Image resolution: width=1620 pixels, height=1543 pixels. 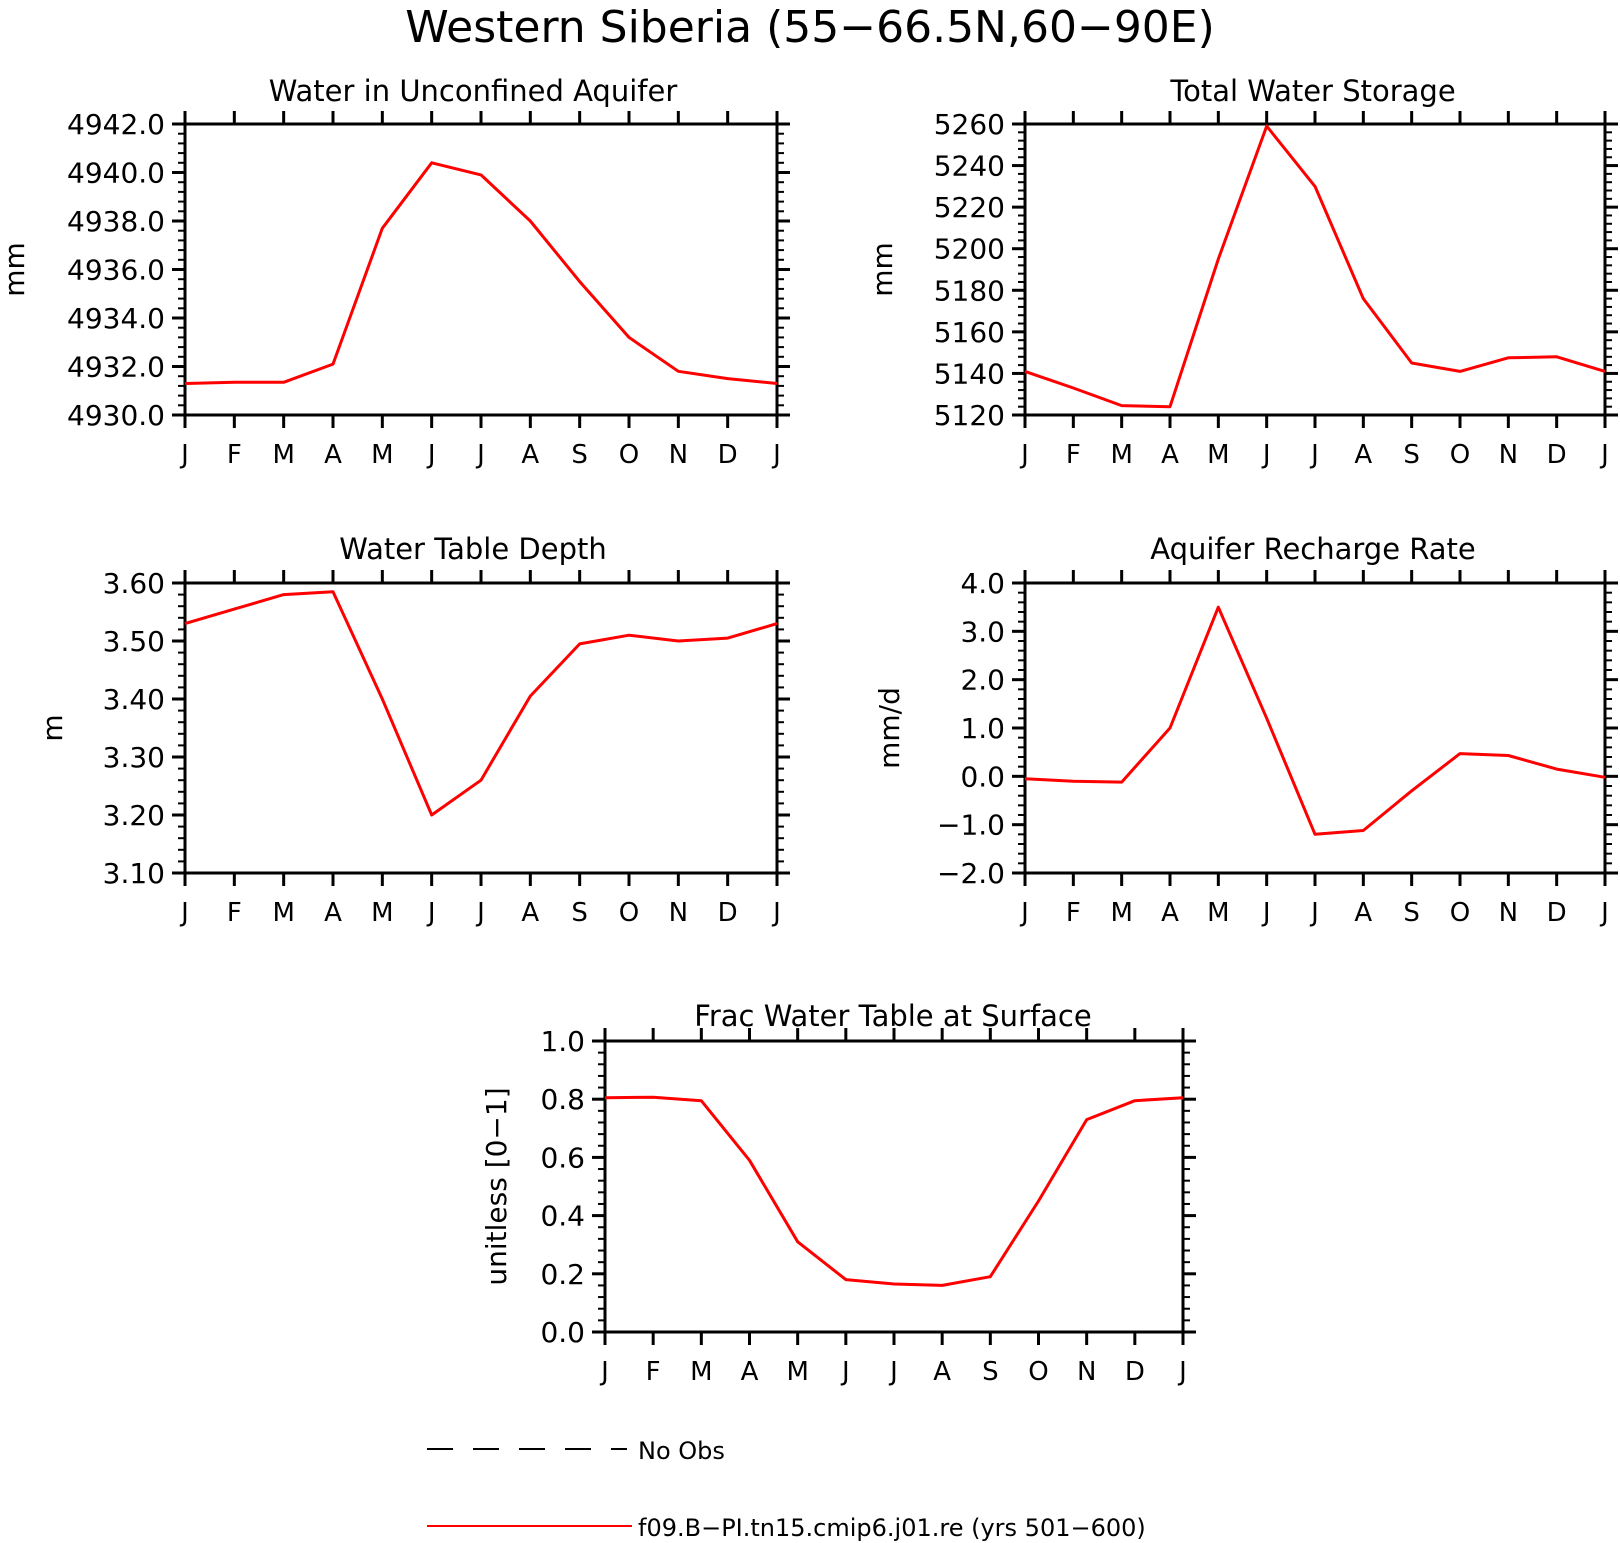 I want to click on y-tick-label: 4930.0, so click(x=116, y=415).